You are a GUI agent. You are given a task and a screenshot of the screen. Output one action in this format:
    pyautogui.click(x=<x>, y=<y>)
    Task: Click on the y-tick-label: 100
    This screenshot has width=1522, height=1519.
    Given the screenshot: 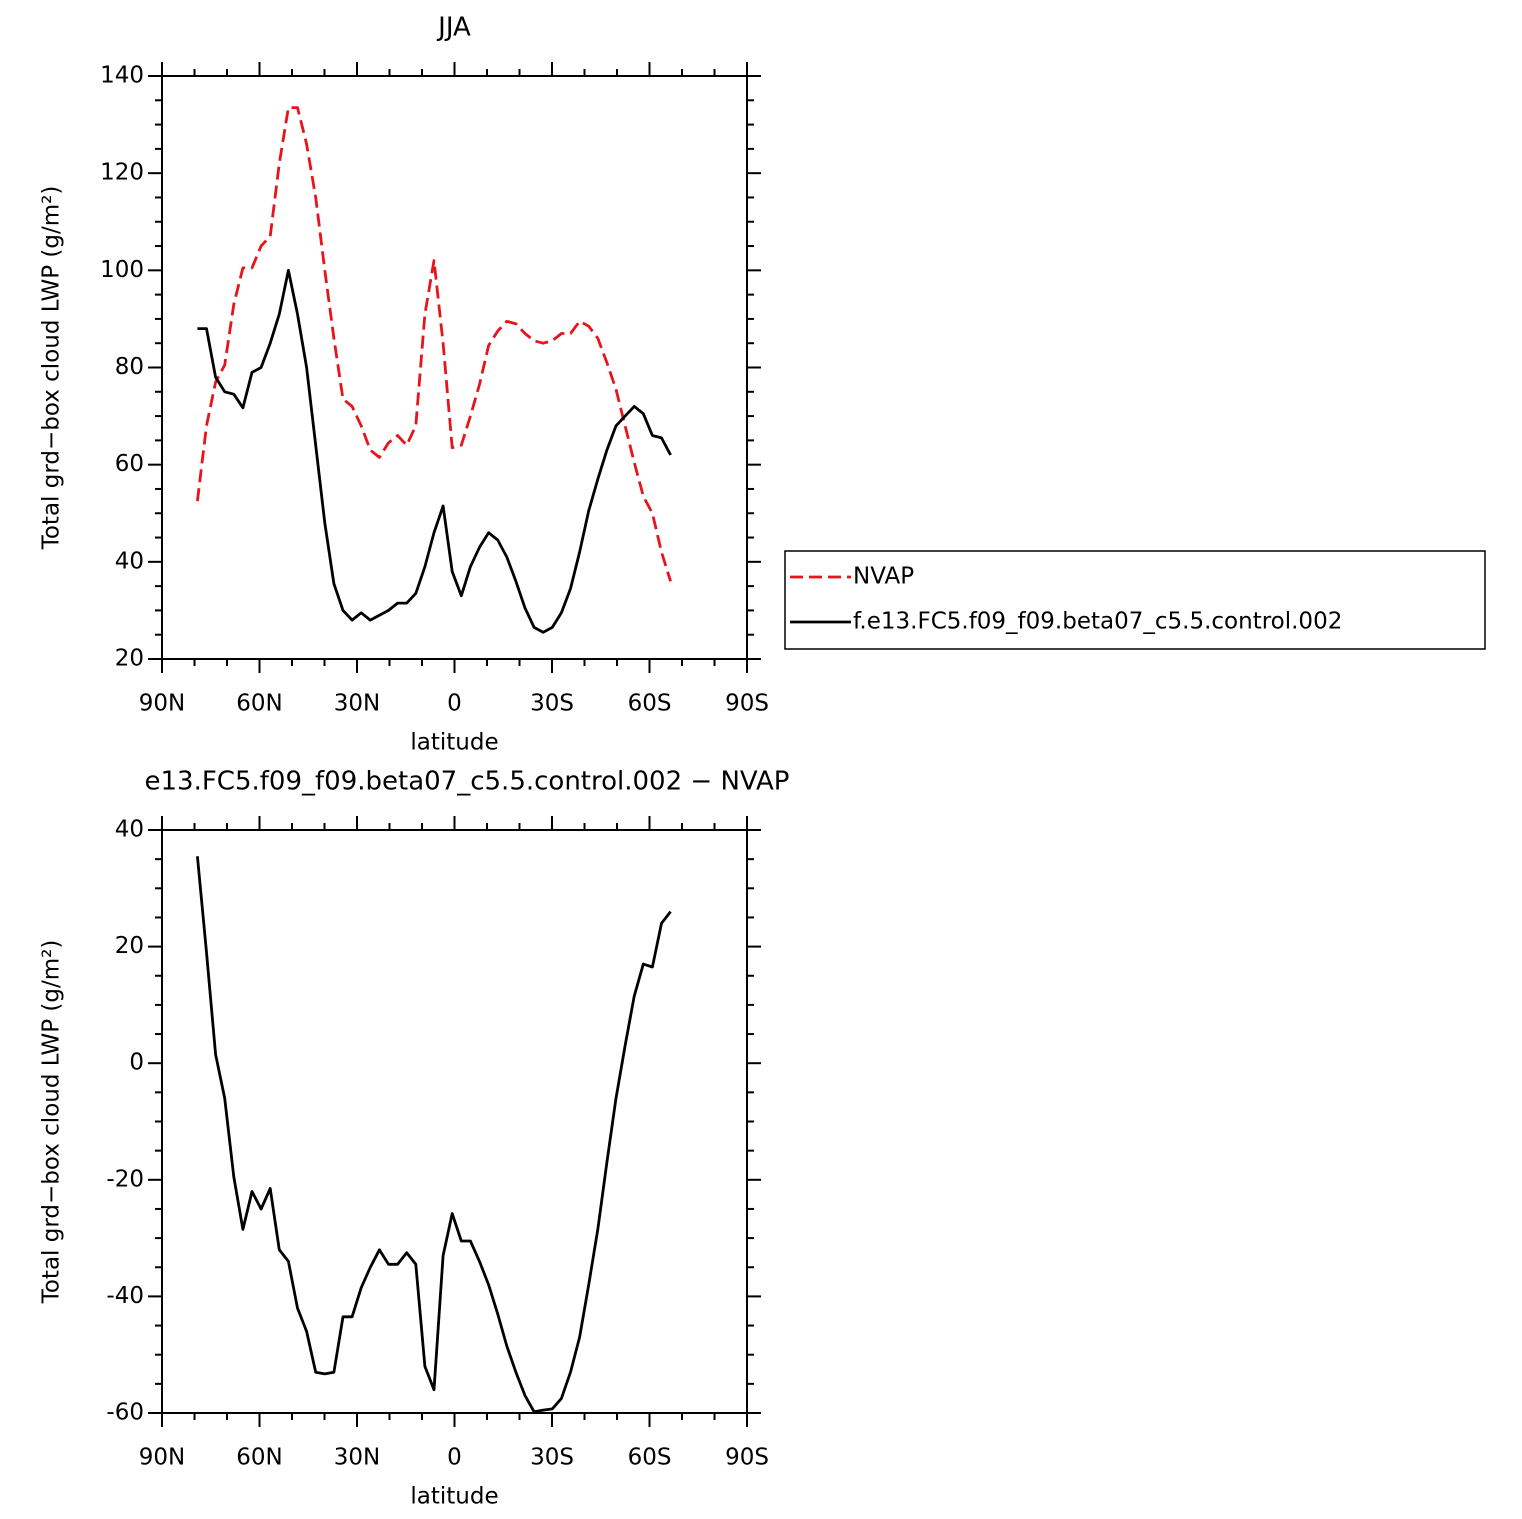 What is the action you would take?
    pyautogui.click(x=122, y=270)
    